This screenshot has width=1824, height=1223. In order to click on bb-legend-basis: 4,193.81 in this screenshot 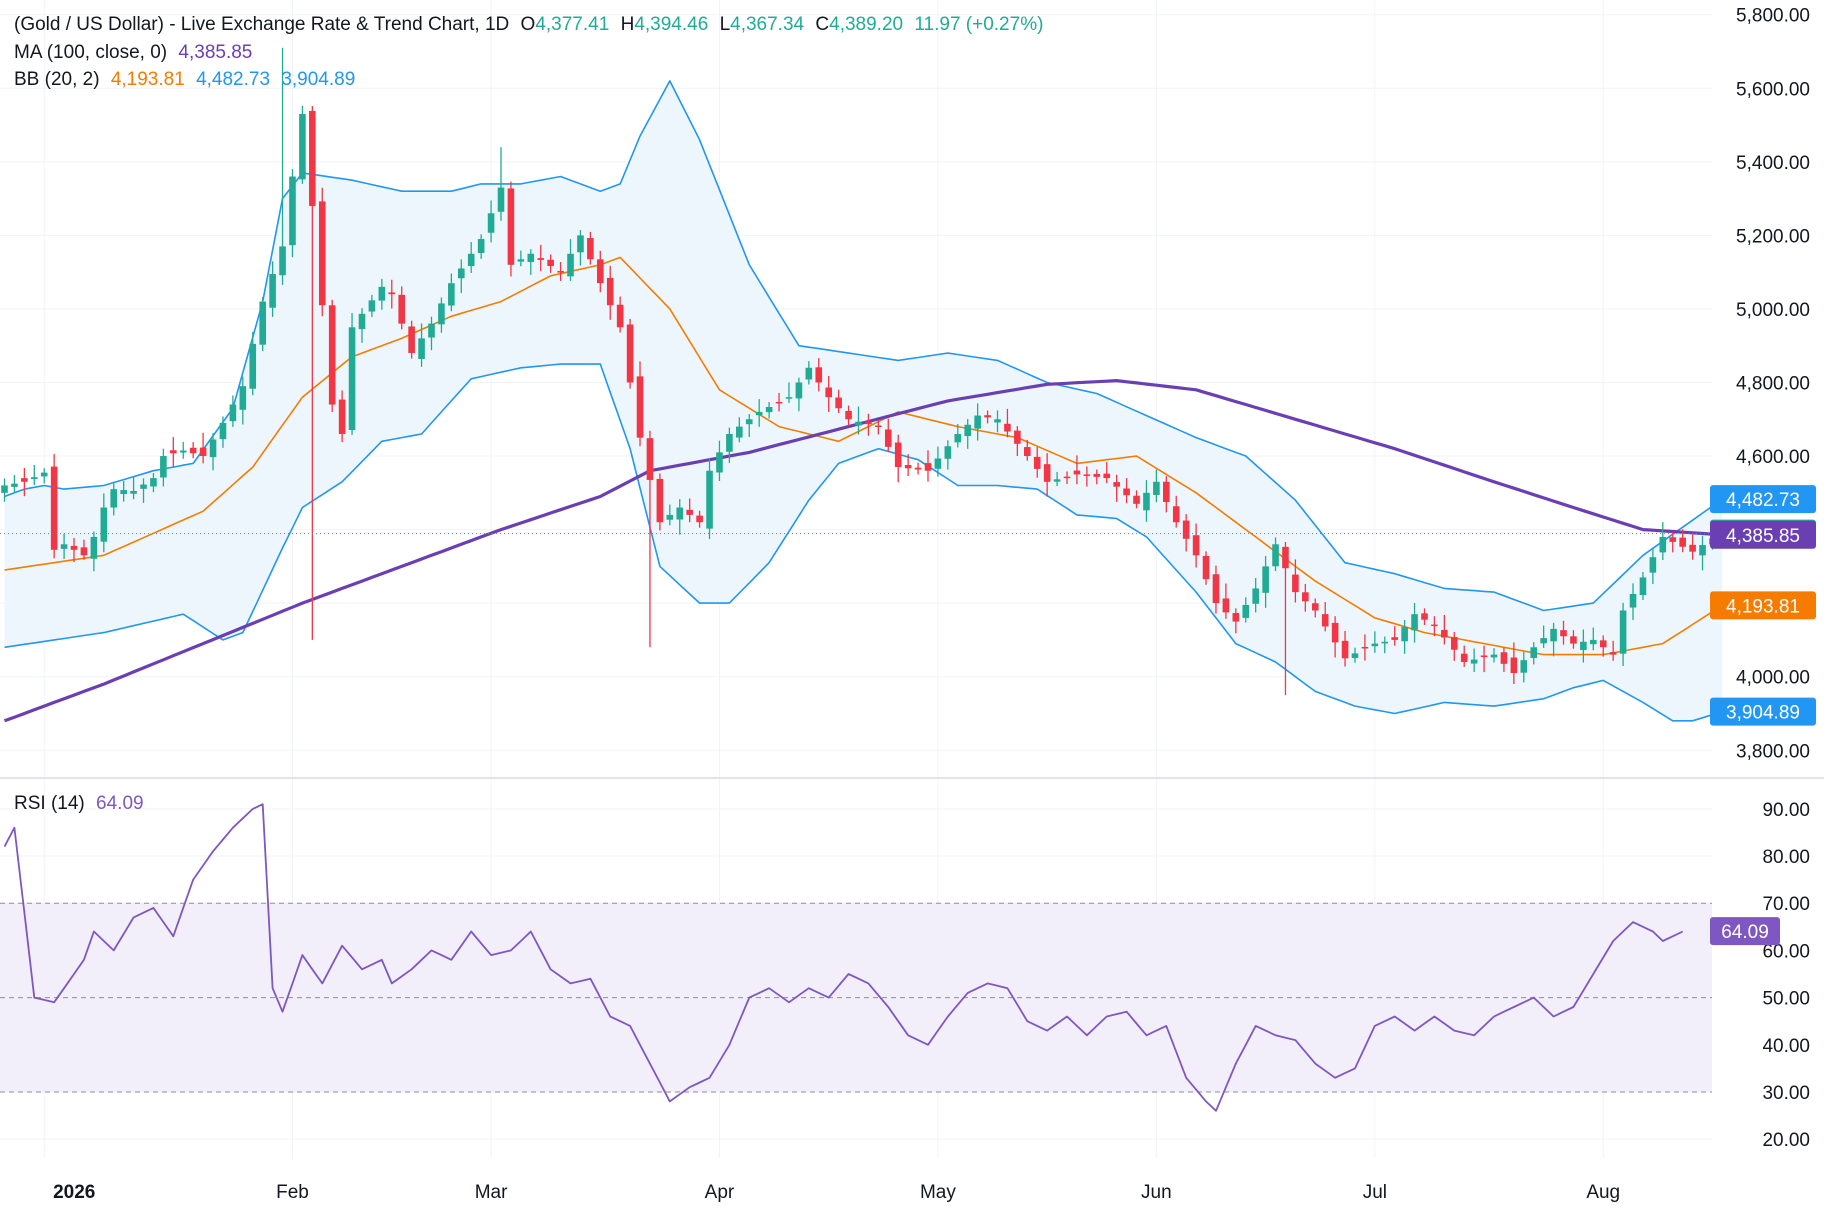, I will do `click(147, 79)`.